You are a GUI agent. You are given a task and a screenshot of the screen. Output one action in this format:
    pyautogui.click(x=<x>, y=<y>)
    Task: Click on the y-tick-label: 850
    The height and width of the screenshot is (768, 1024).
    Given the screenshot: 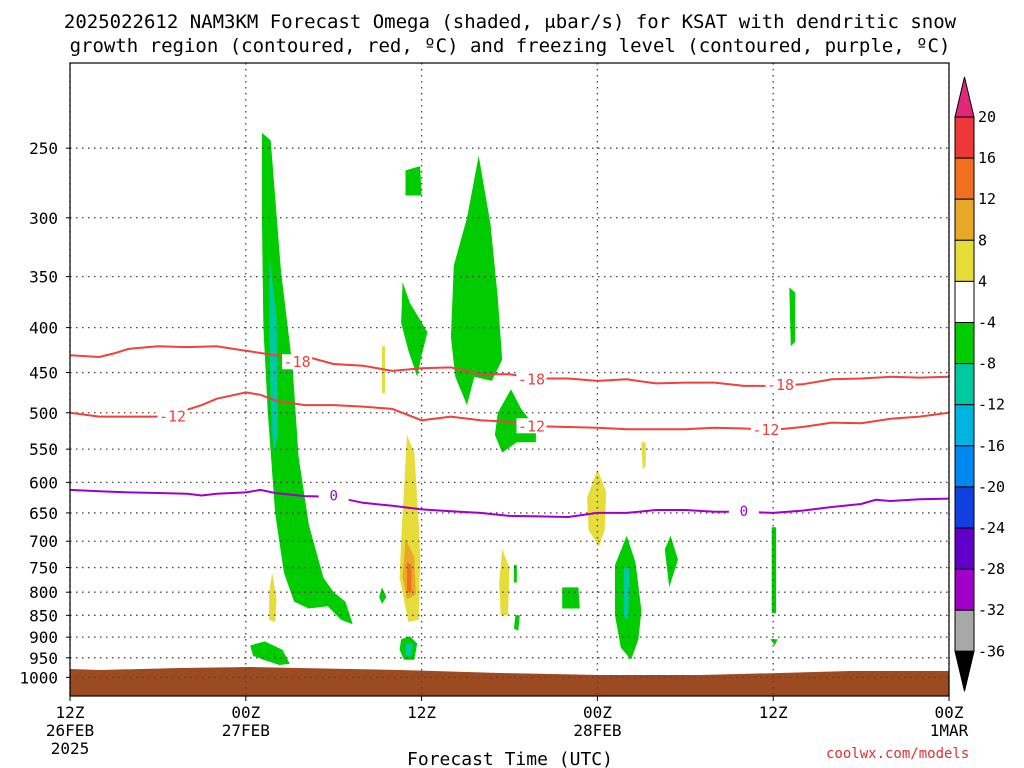 What is the action you would take?
    pyautogui.click(x=43, y=615)
    